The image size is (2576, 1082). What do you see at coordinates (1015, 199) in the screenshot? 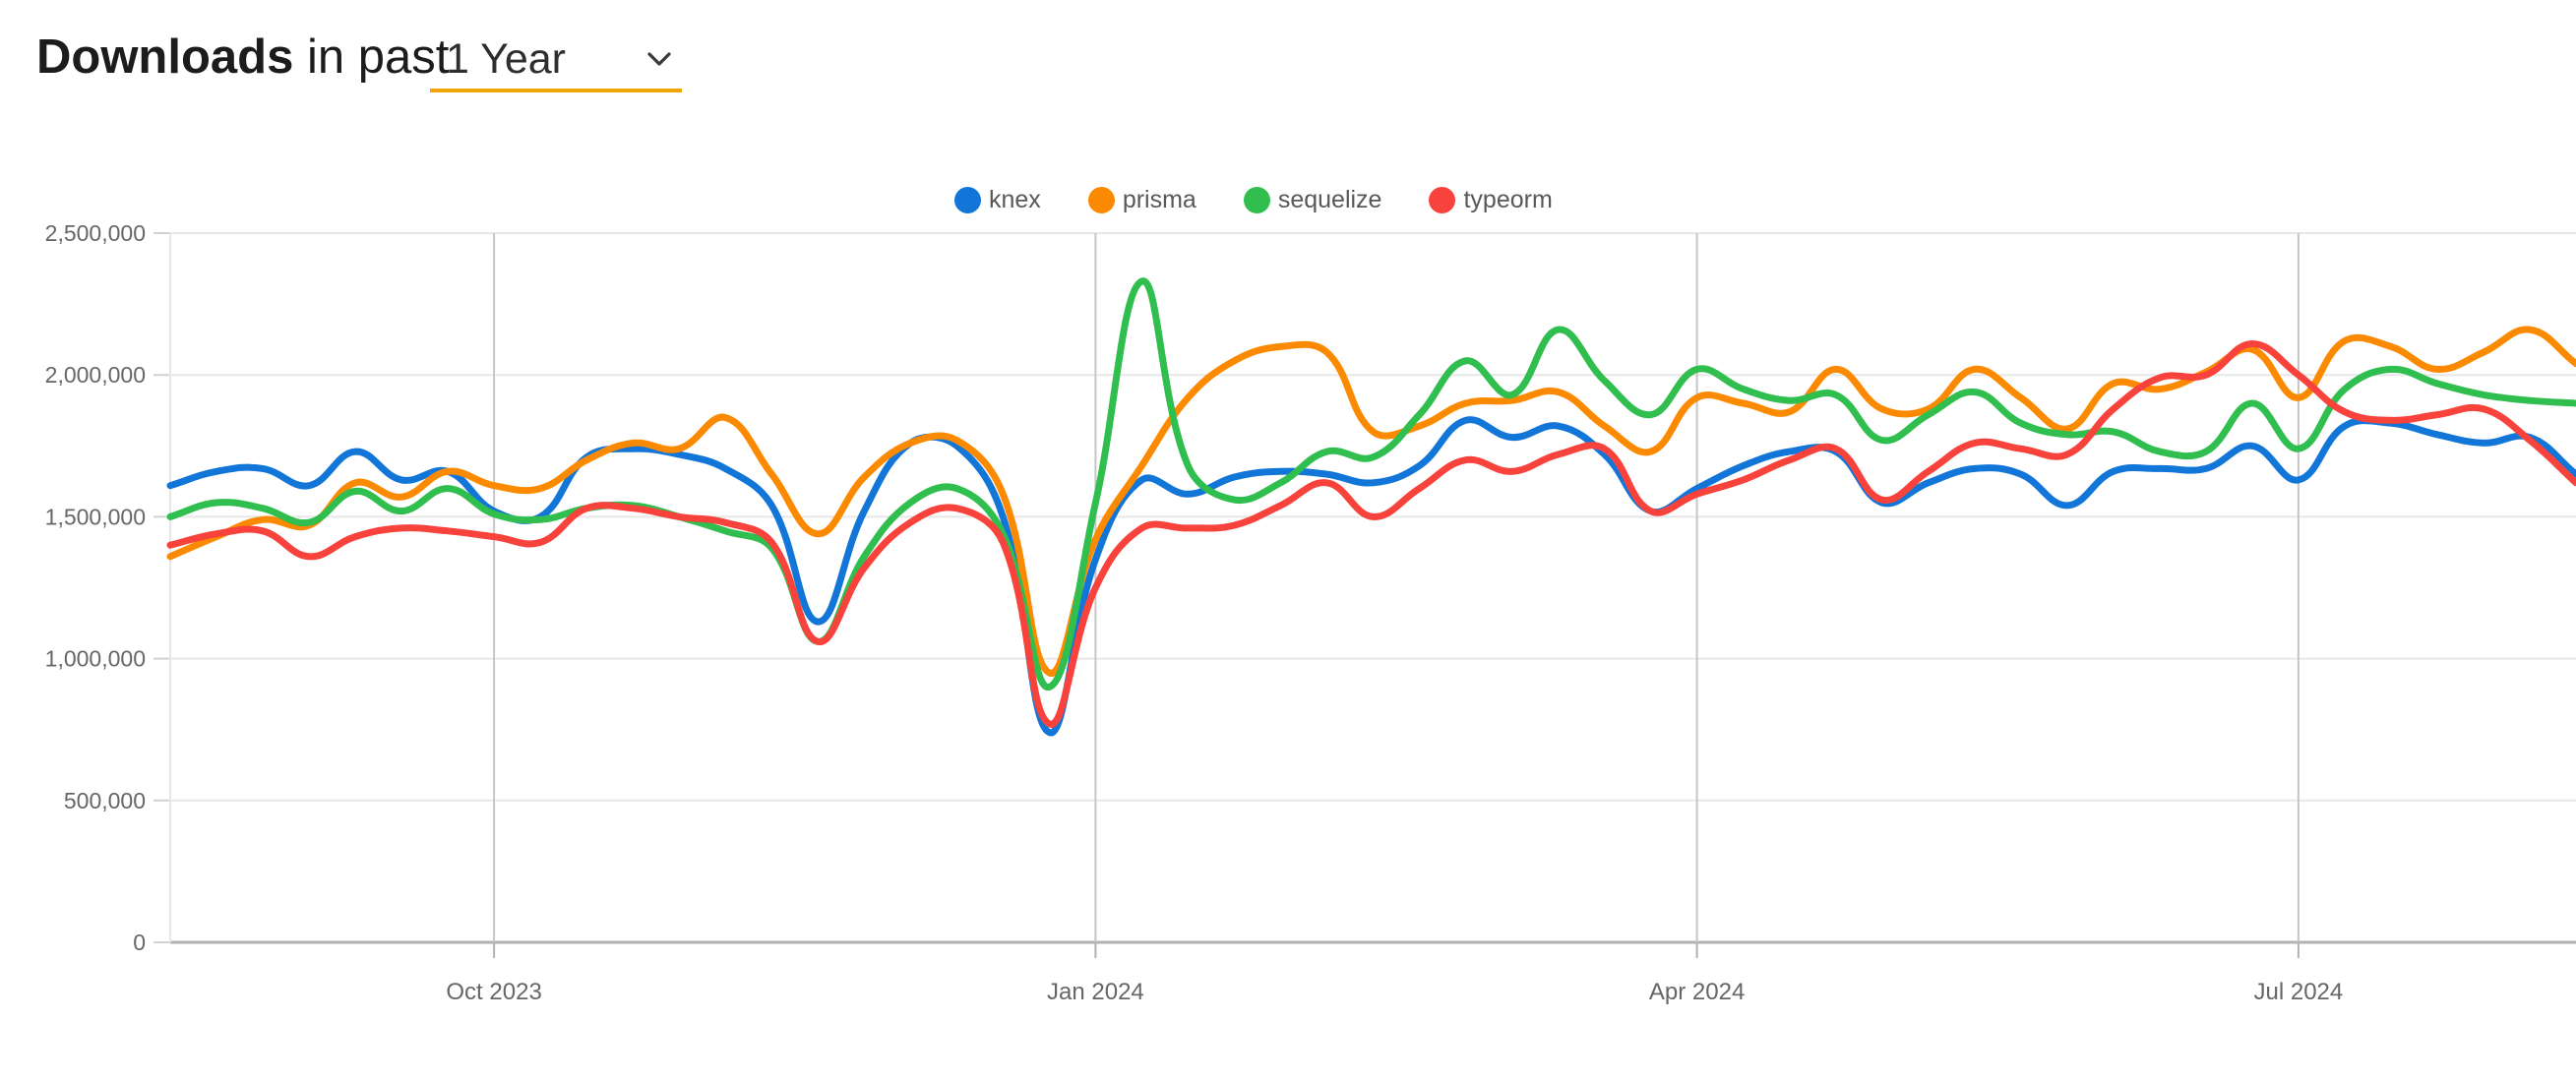
I see `legend-label: knex` at bounding box center [1015, 199].